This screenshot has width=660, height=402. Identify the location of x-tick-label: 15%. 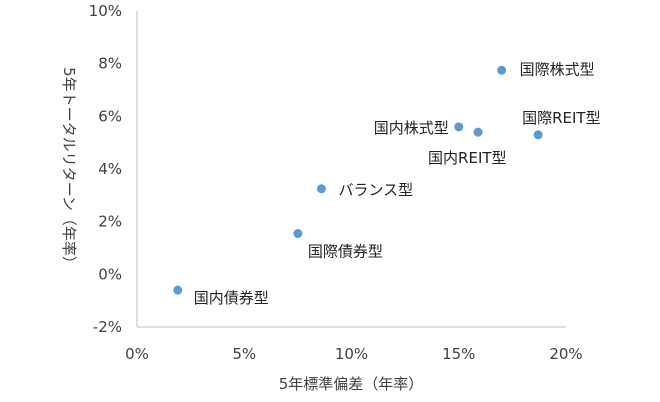
(458, 354).